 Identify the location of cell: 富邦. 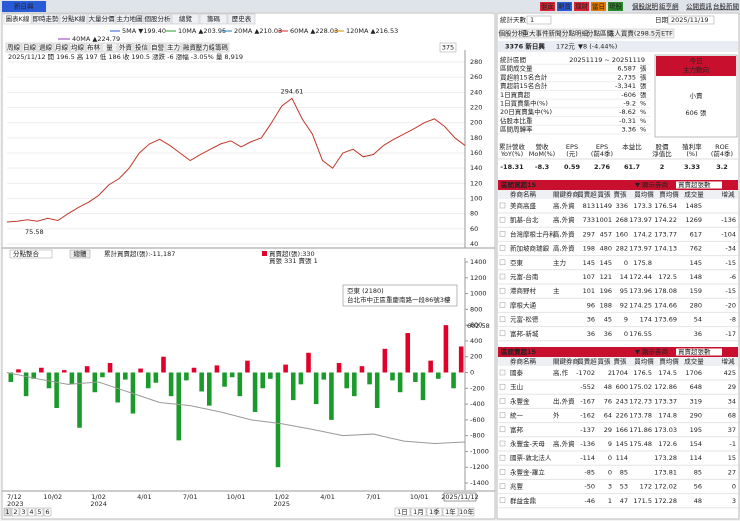
(517, 429).